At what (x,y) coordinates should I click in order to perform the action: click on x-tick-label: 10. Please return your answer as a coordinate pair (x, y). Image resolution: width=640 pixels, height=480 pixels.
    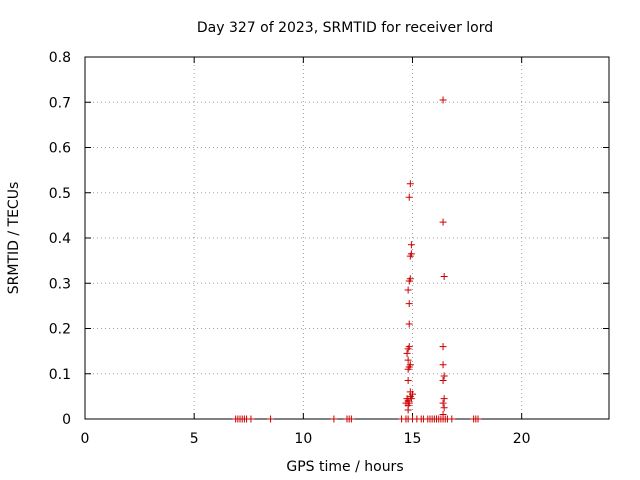
    Looking at the image, I should click on (303, 439).